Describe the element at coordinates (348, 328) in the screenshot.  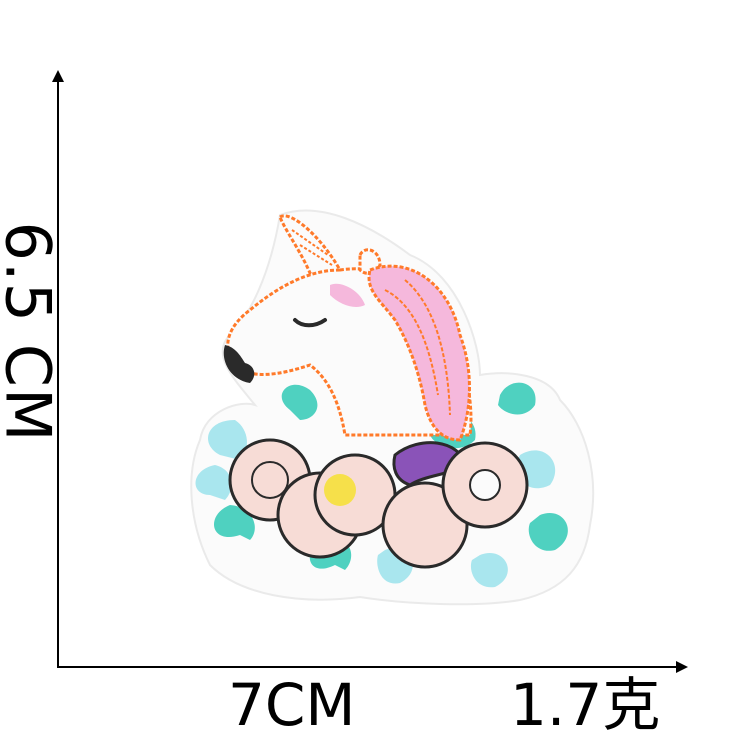
I see `unicorn-icon` at that location.